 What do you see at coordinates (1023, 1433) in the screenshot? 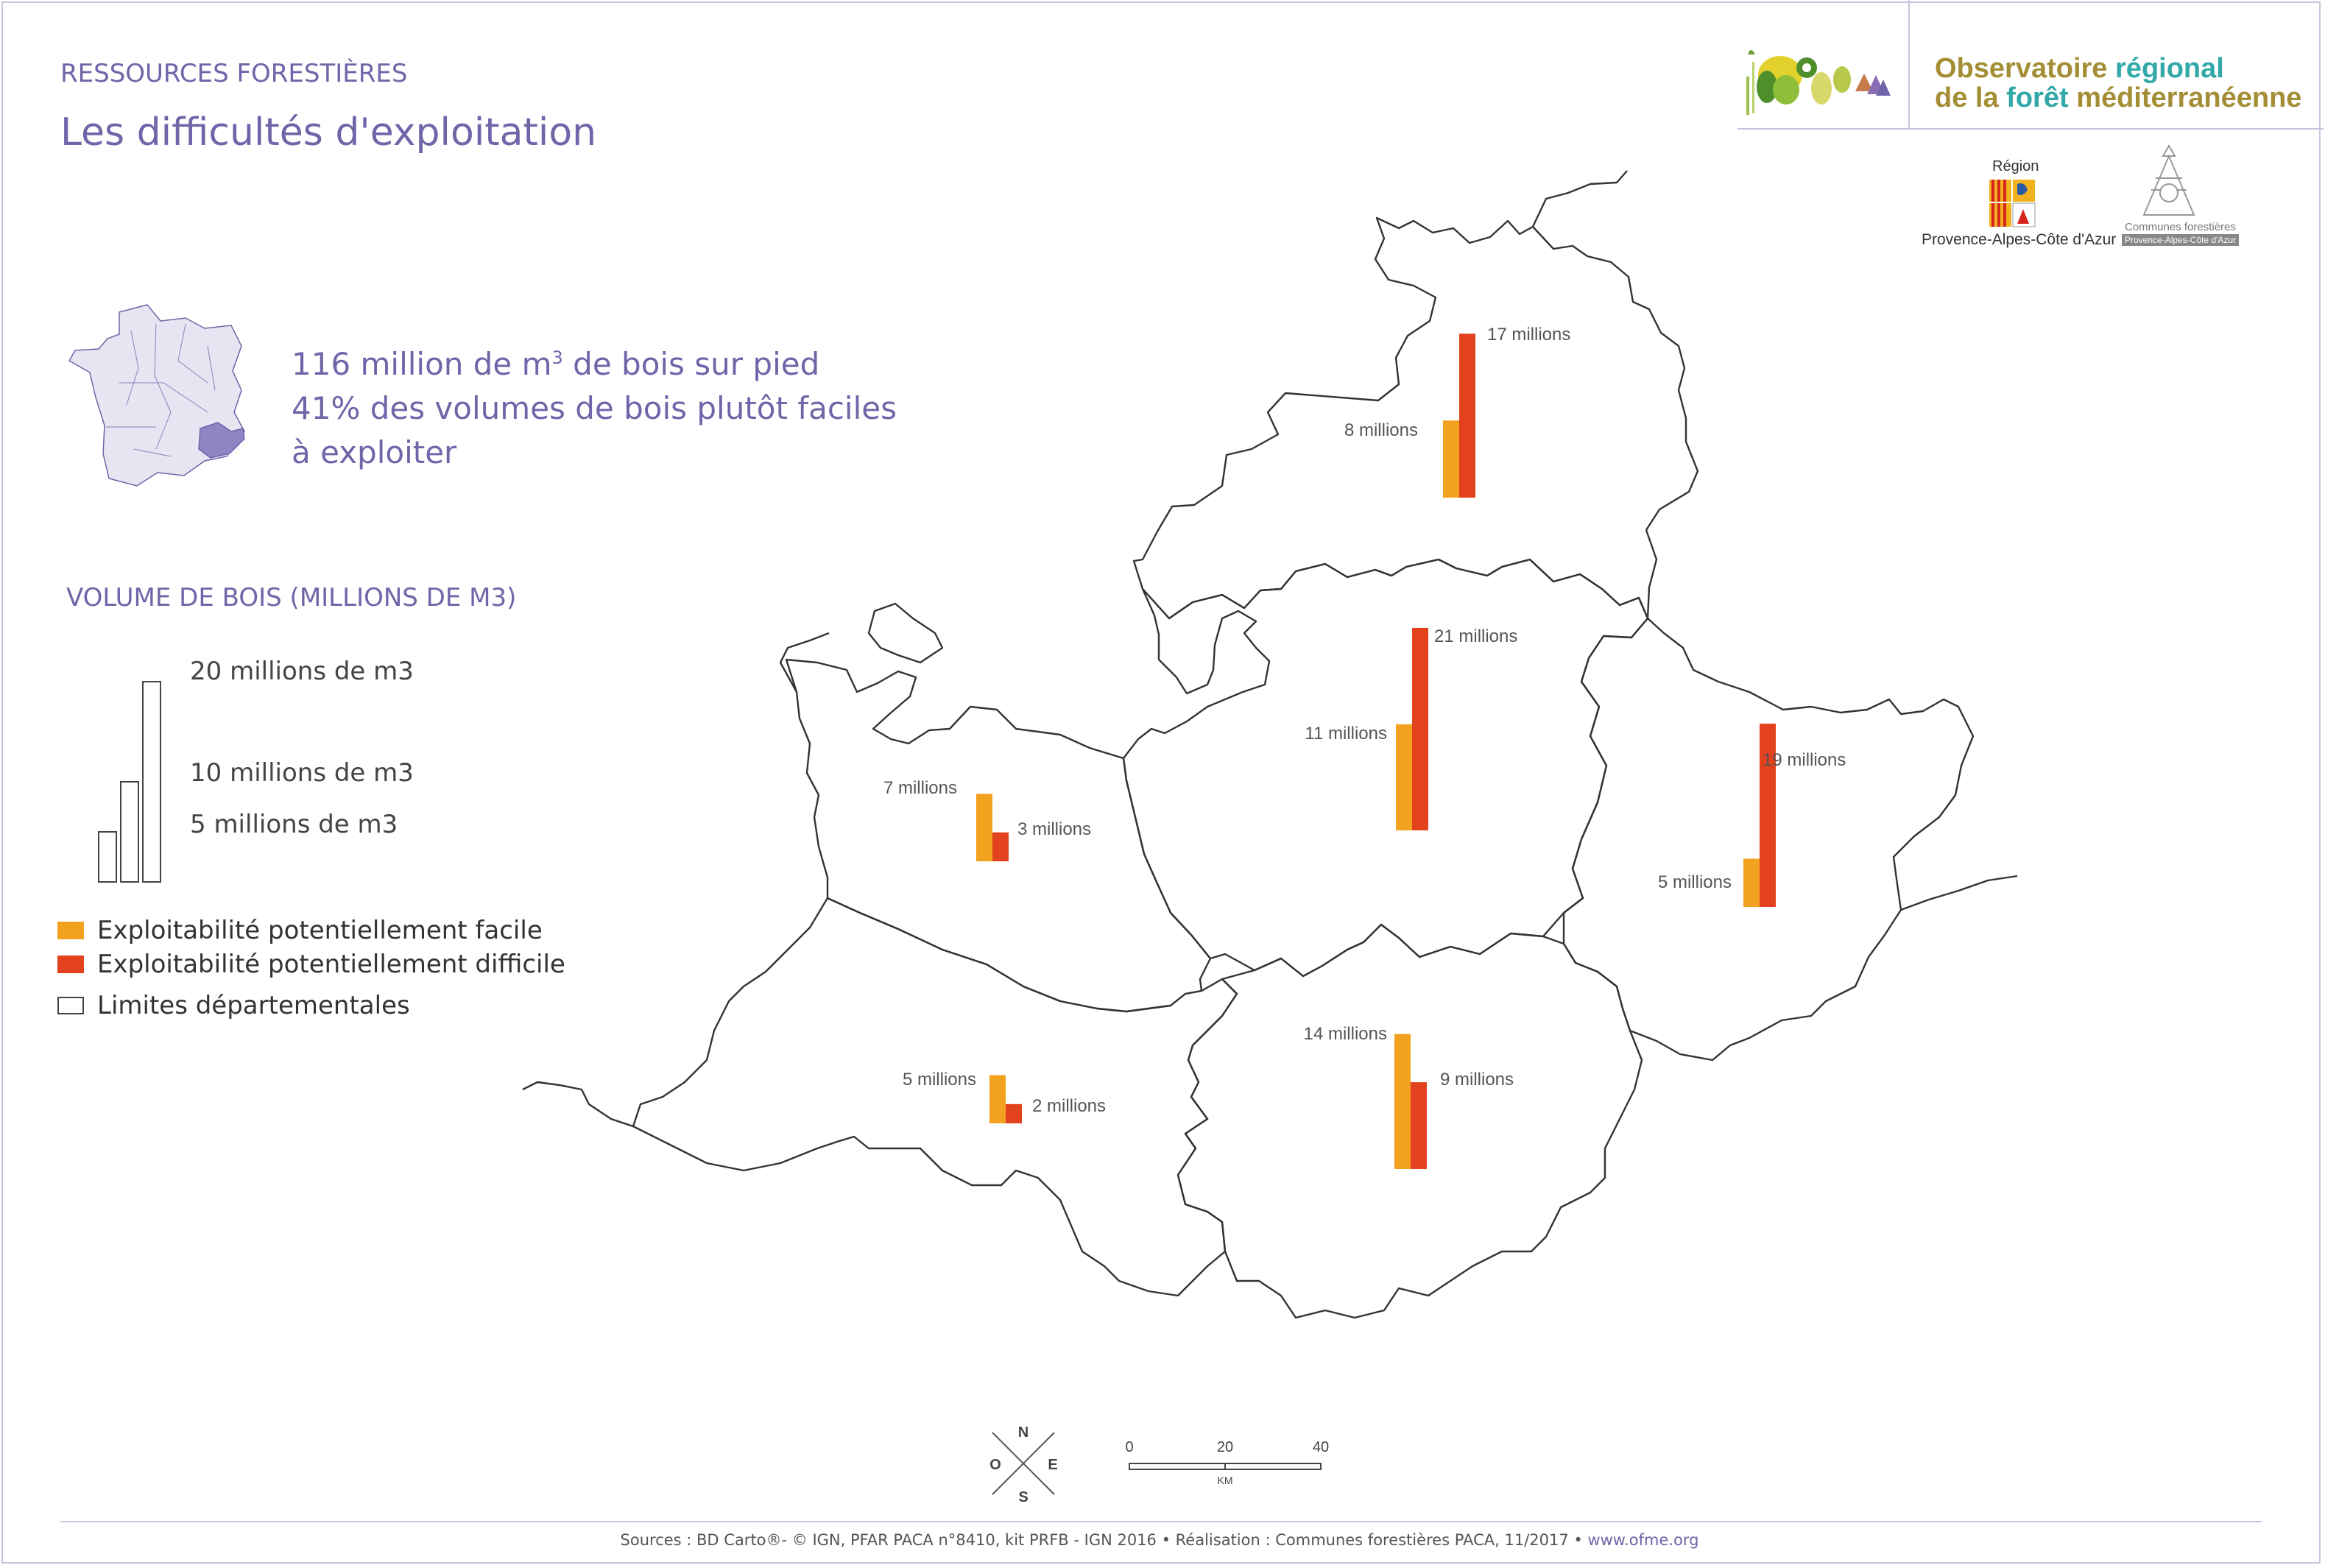
I see `compass-n: N` at bounding box center [1023, 1433].